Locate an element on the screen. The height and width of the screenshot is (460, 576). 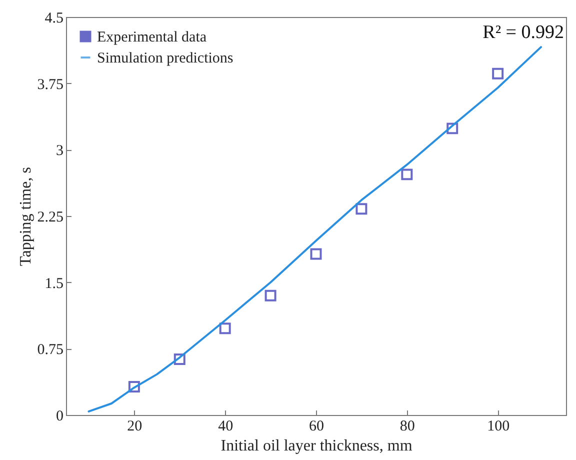
y-tick-label: 0.75 is located at coordinates (50, 350).